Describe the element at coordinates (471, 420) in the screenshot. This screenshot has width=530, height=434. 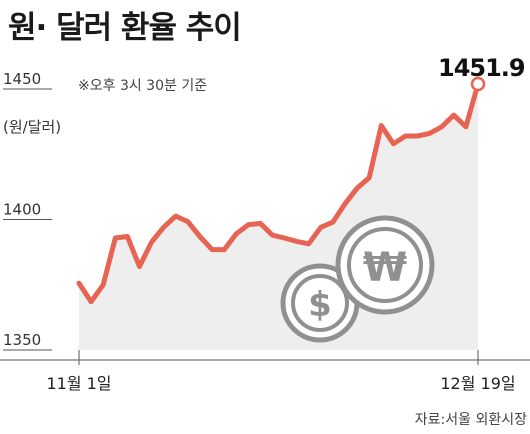
I see `source-note: 자료:서울 외환시장` at that location.